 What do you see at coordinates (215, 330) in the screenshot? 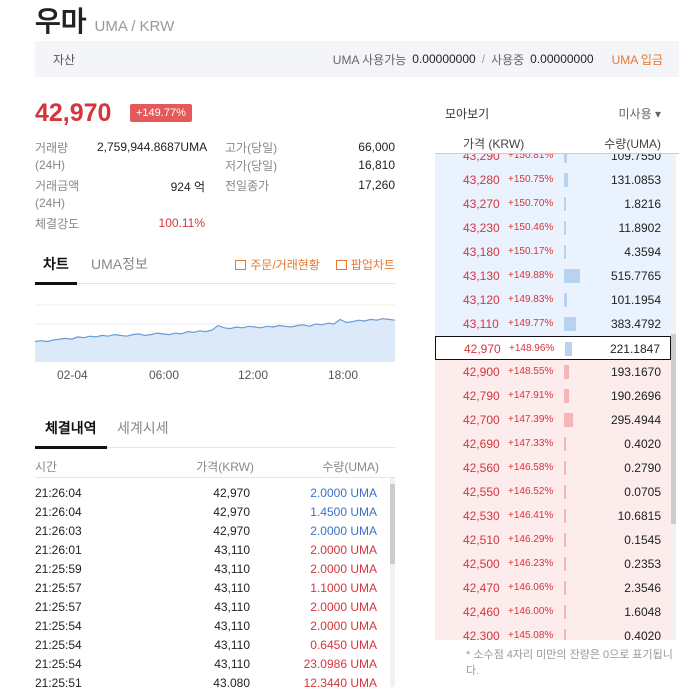
I see `chart-line` at bounding box center [215, 330].